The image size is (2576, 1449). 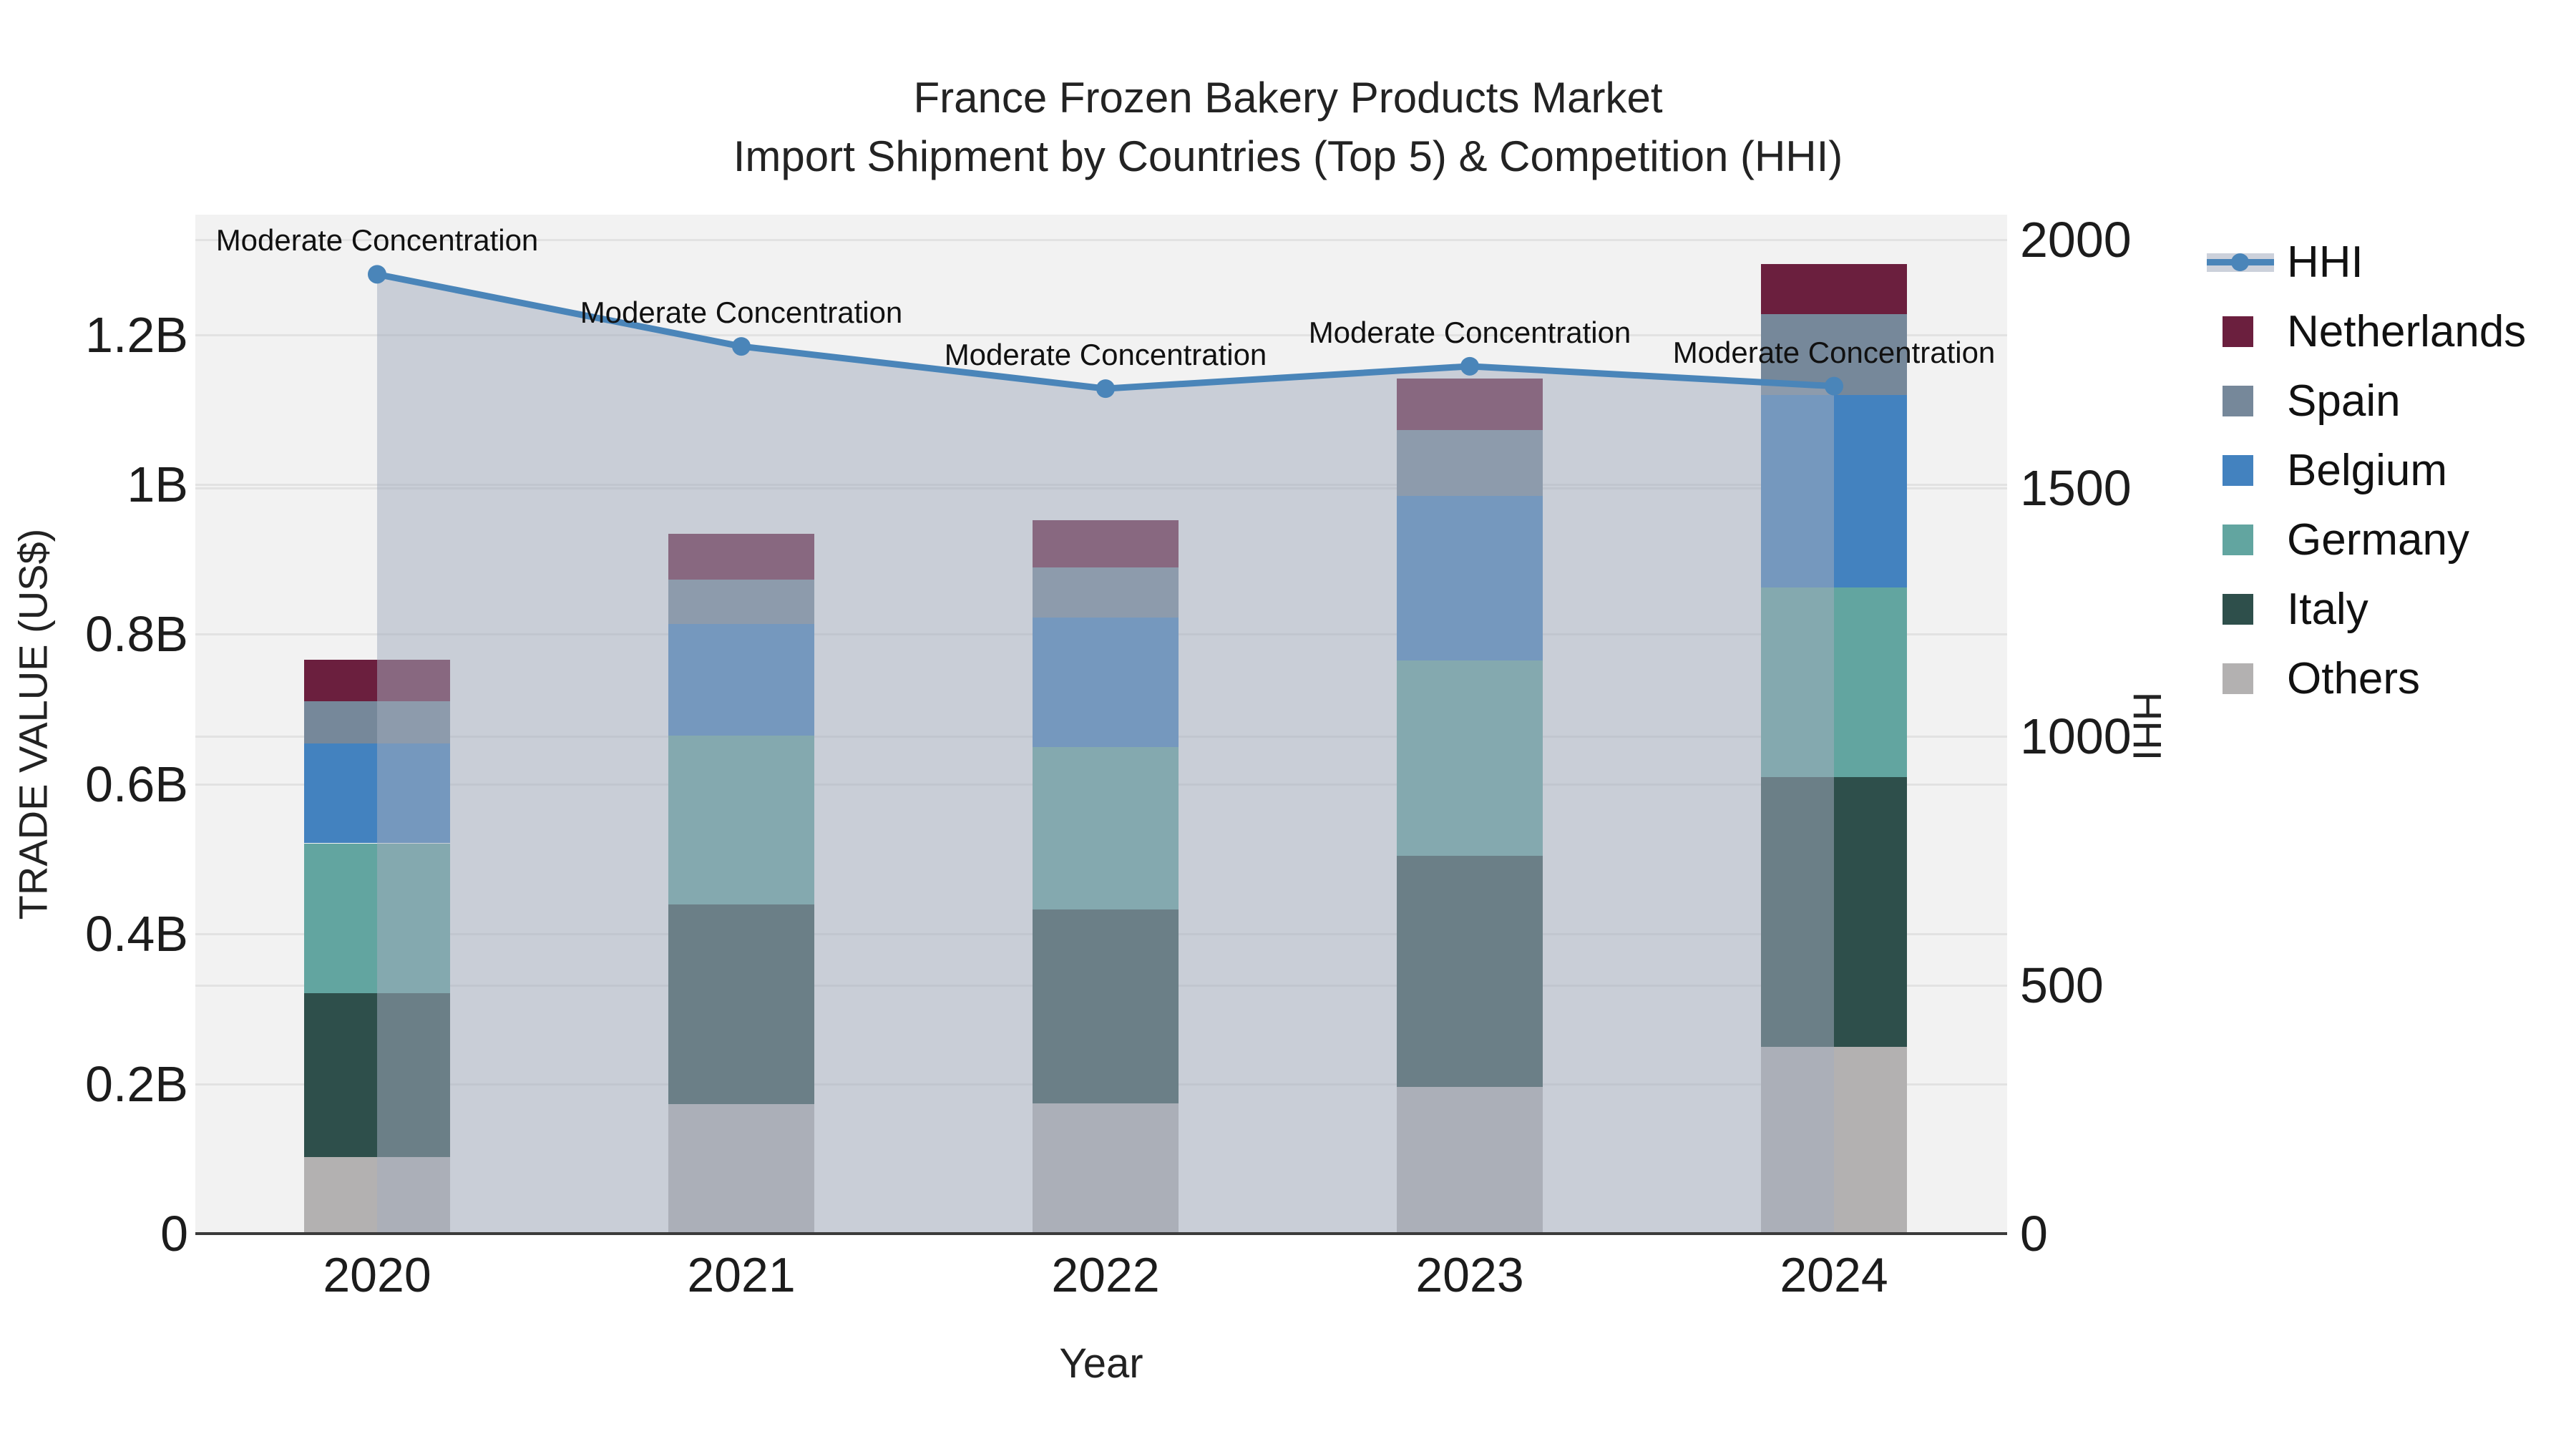 What do you see at coordinates (157, 484) in the screenshot?
I see `y-left-tick-1B: 1B` at bounding box center [157, 484].